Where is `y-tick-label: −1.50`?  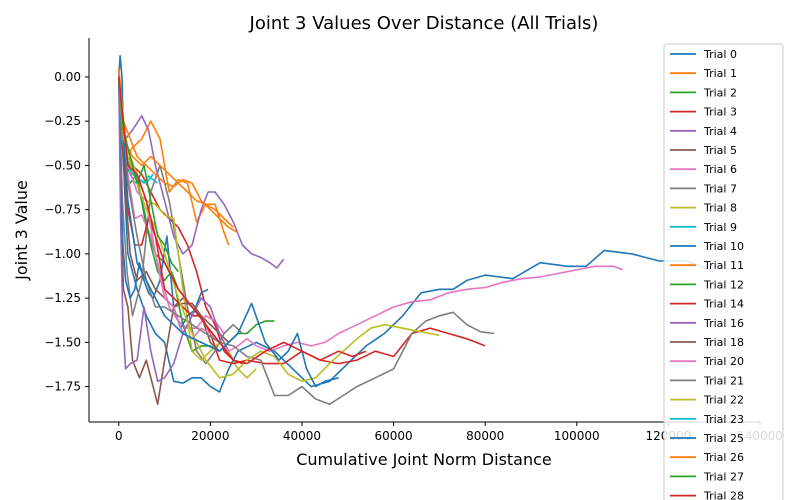
y-tick-label: −1.50 is located at coordinates (62, 342).